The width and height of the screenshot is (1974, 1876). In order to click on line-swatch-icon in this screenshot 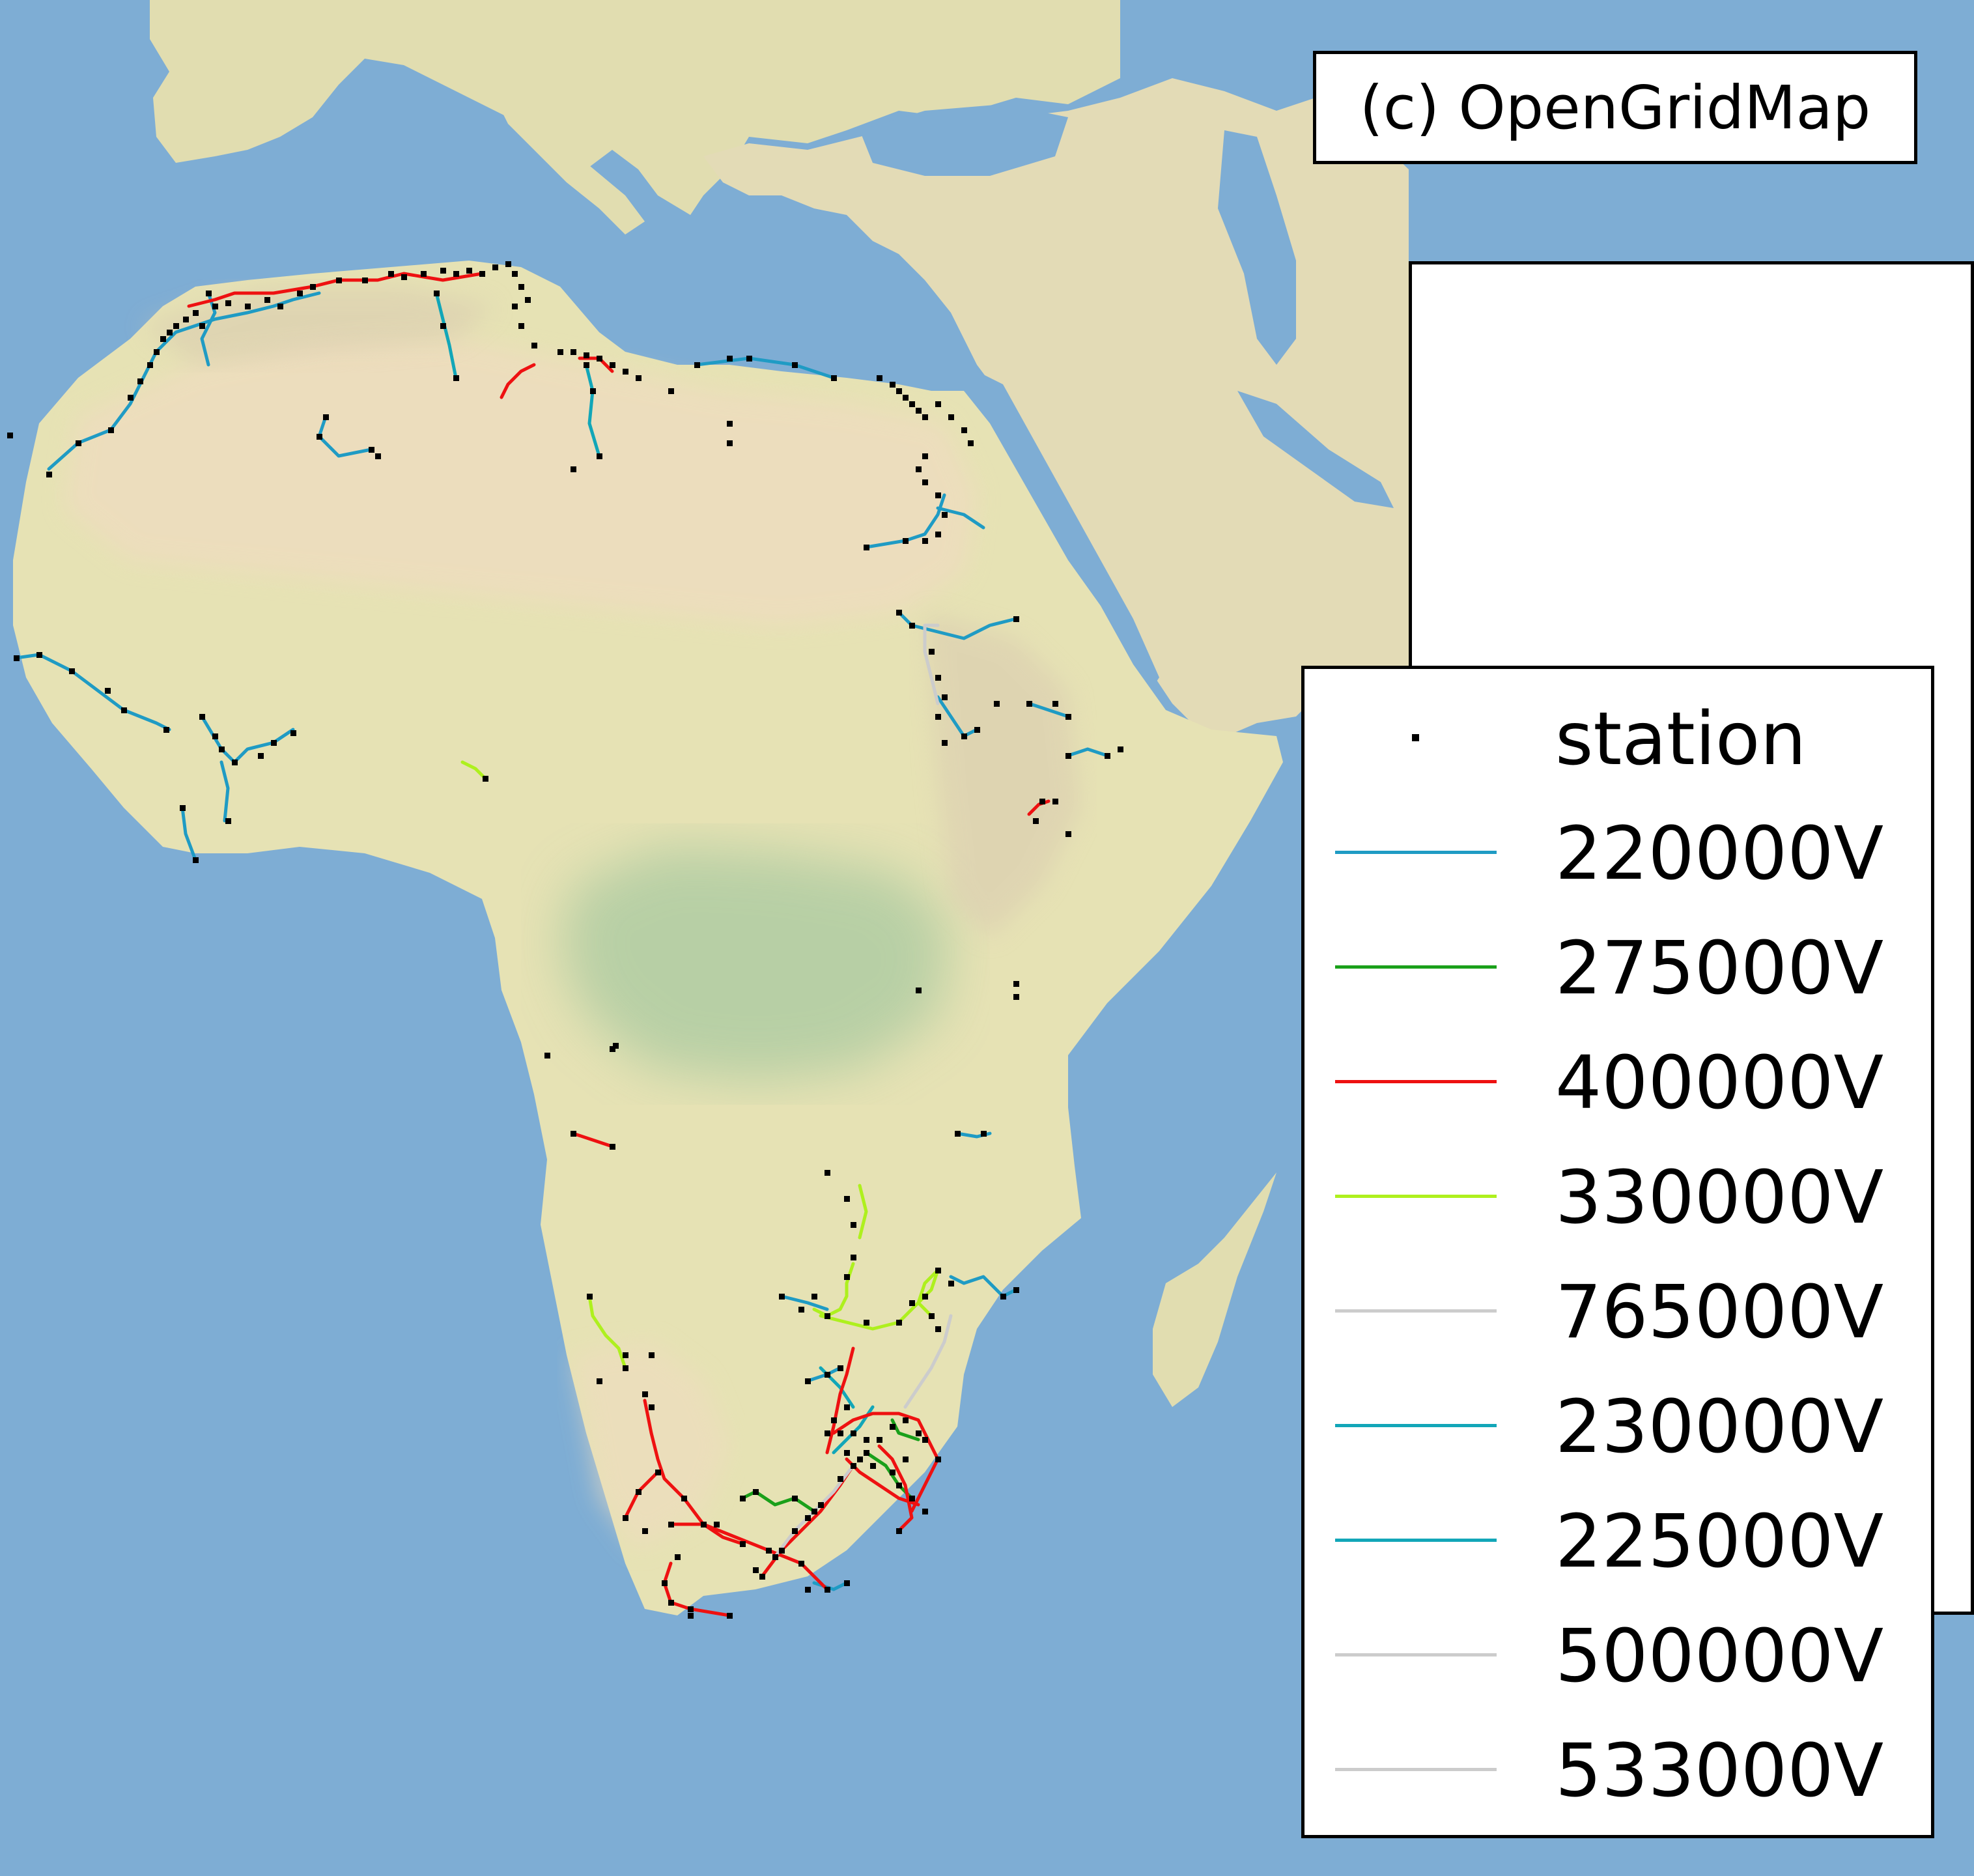, I will do `click(1416, 1081)`.